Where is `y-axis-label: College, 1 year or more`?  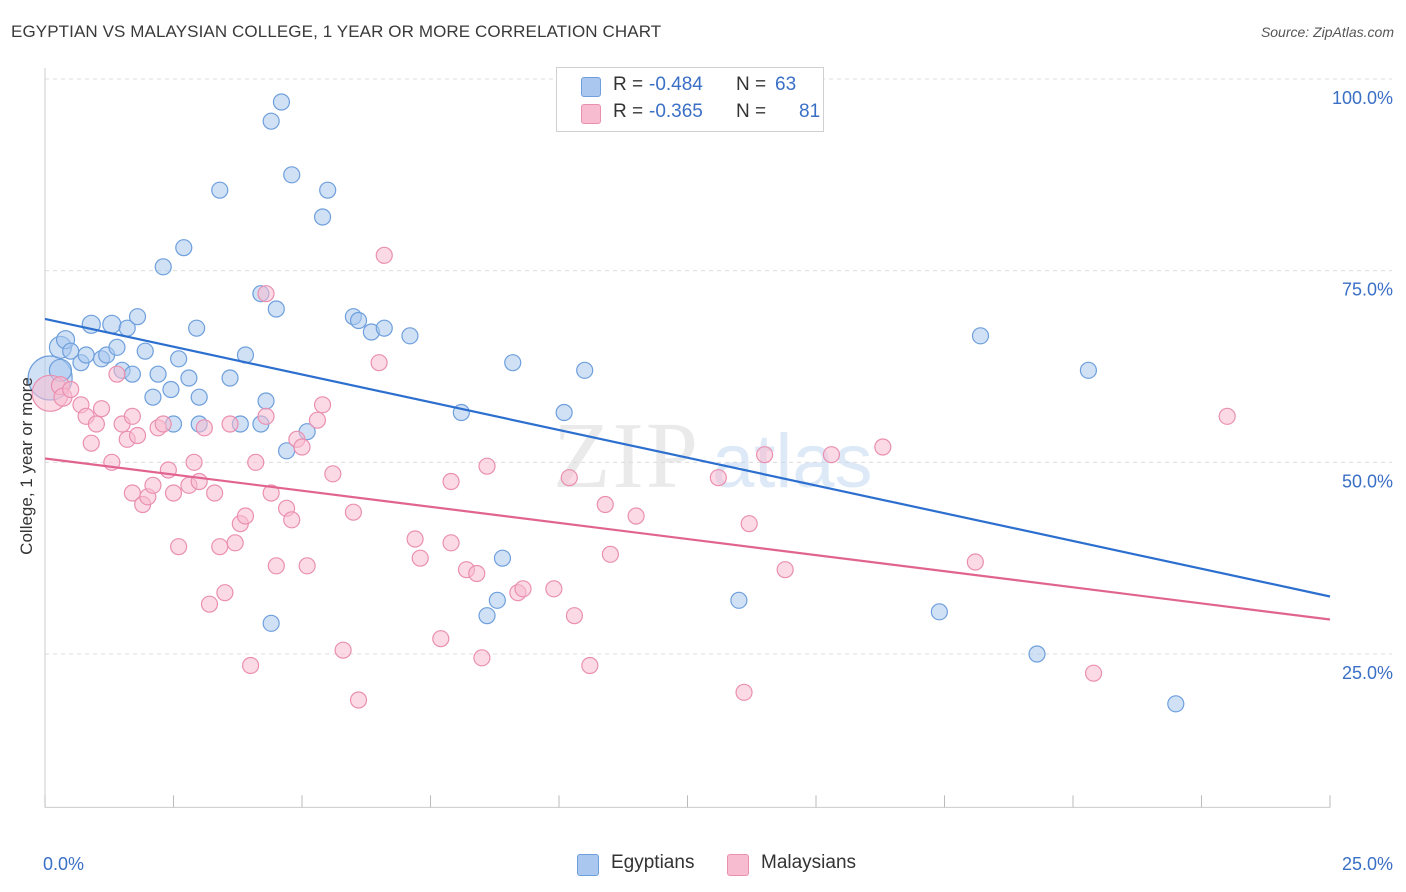 y-axis-label: College, 1 year or more is located at coordinates (26, 466).